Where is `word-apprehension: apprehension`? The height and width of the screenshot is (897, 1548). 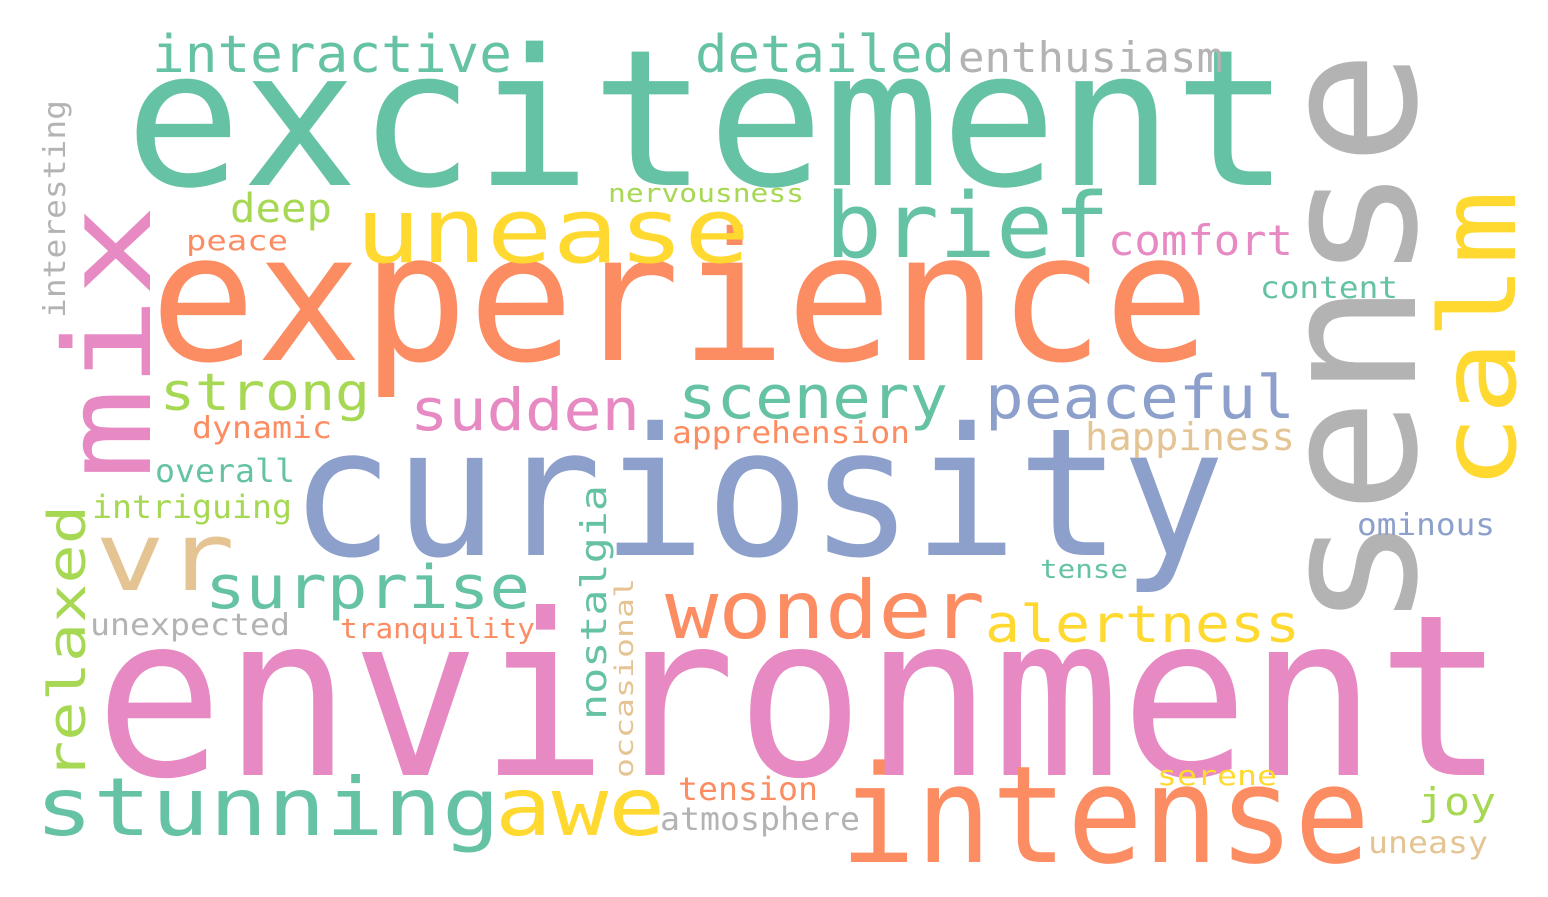 word-apprehension: apprehension is located at coordinates (791, 433).